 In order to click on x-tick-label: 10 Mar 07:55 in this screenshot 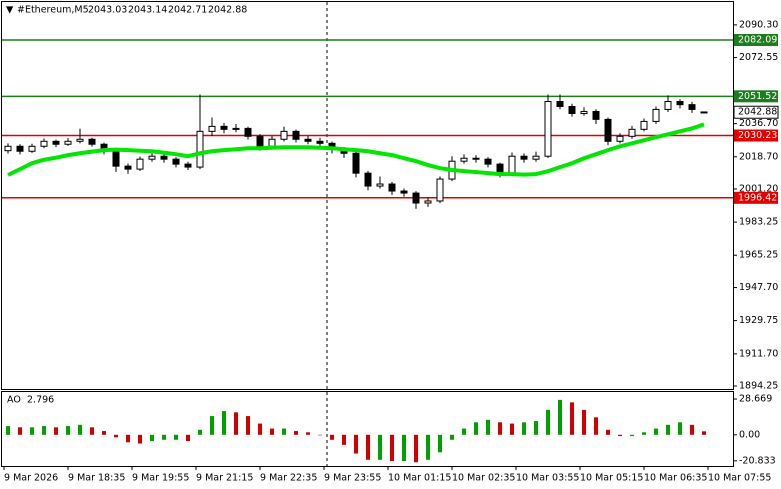, I will do `click(739, 478)`.